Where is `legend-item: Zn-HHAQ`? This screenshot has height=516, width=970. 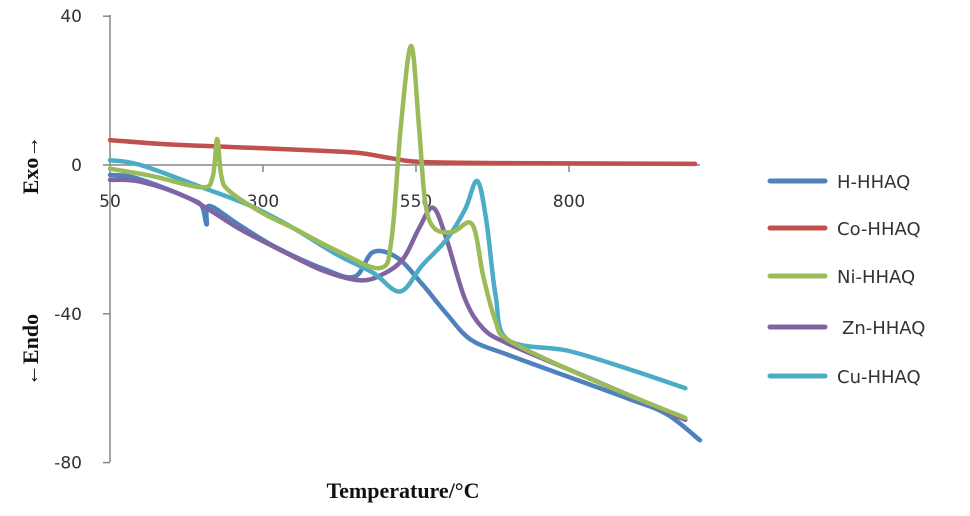
legend-item: Zn-HHAQ is located at coordinates (846, 328).